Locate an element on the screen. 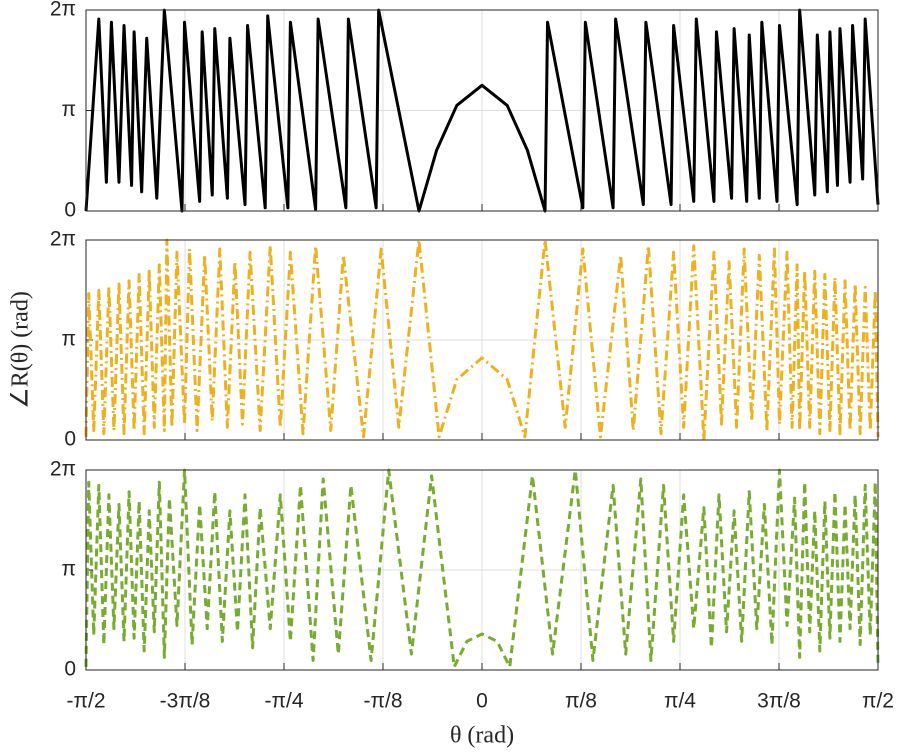  x-tick-label: π/4 is located at coordinates (680, 701).